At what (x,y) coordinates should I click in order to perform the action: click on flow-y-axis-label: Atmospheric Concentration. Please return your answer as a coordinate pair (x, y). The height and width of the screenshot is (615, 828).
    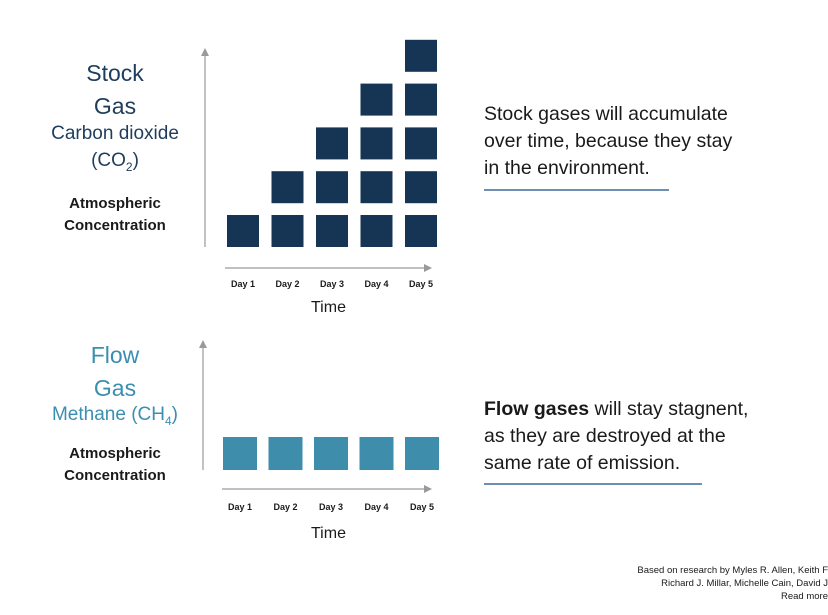
    Looking at the image, I should click on (115, 464).